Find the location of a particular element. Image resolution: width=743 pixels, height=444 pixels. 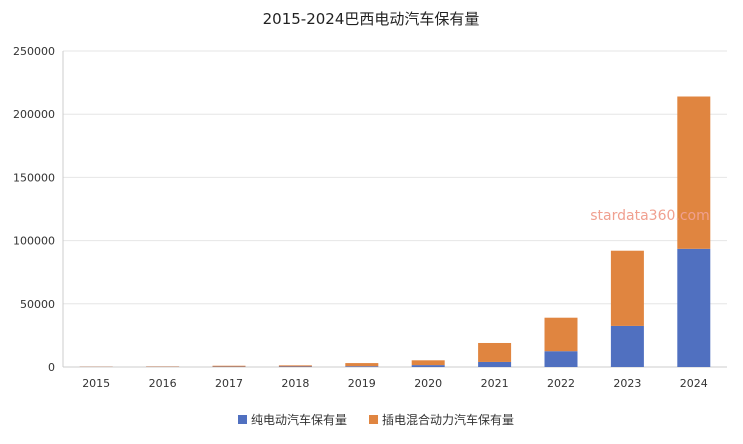

bar-bev-2018 is located at coordinates (295, 366).